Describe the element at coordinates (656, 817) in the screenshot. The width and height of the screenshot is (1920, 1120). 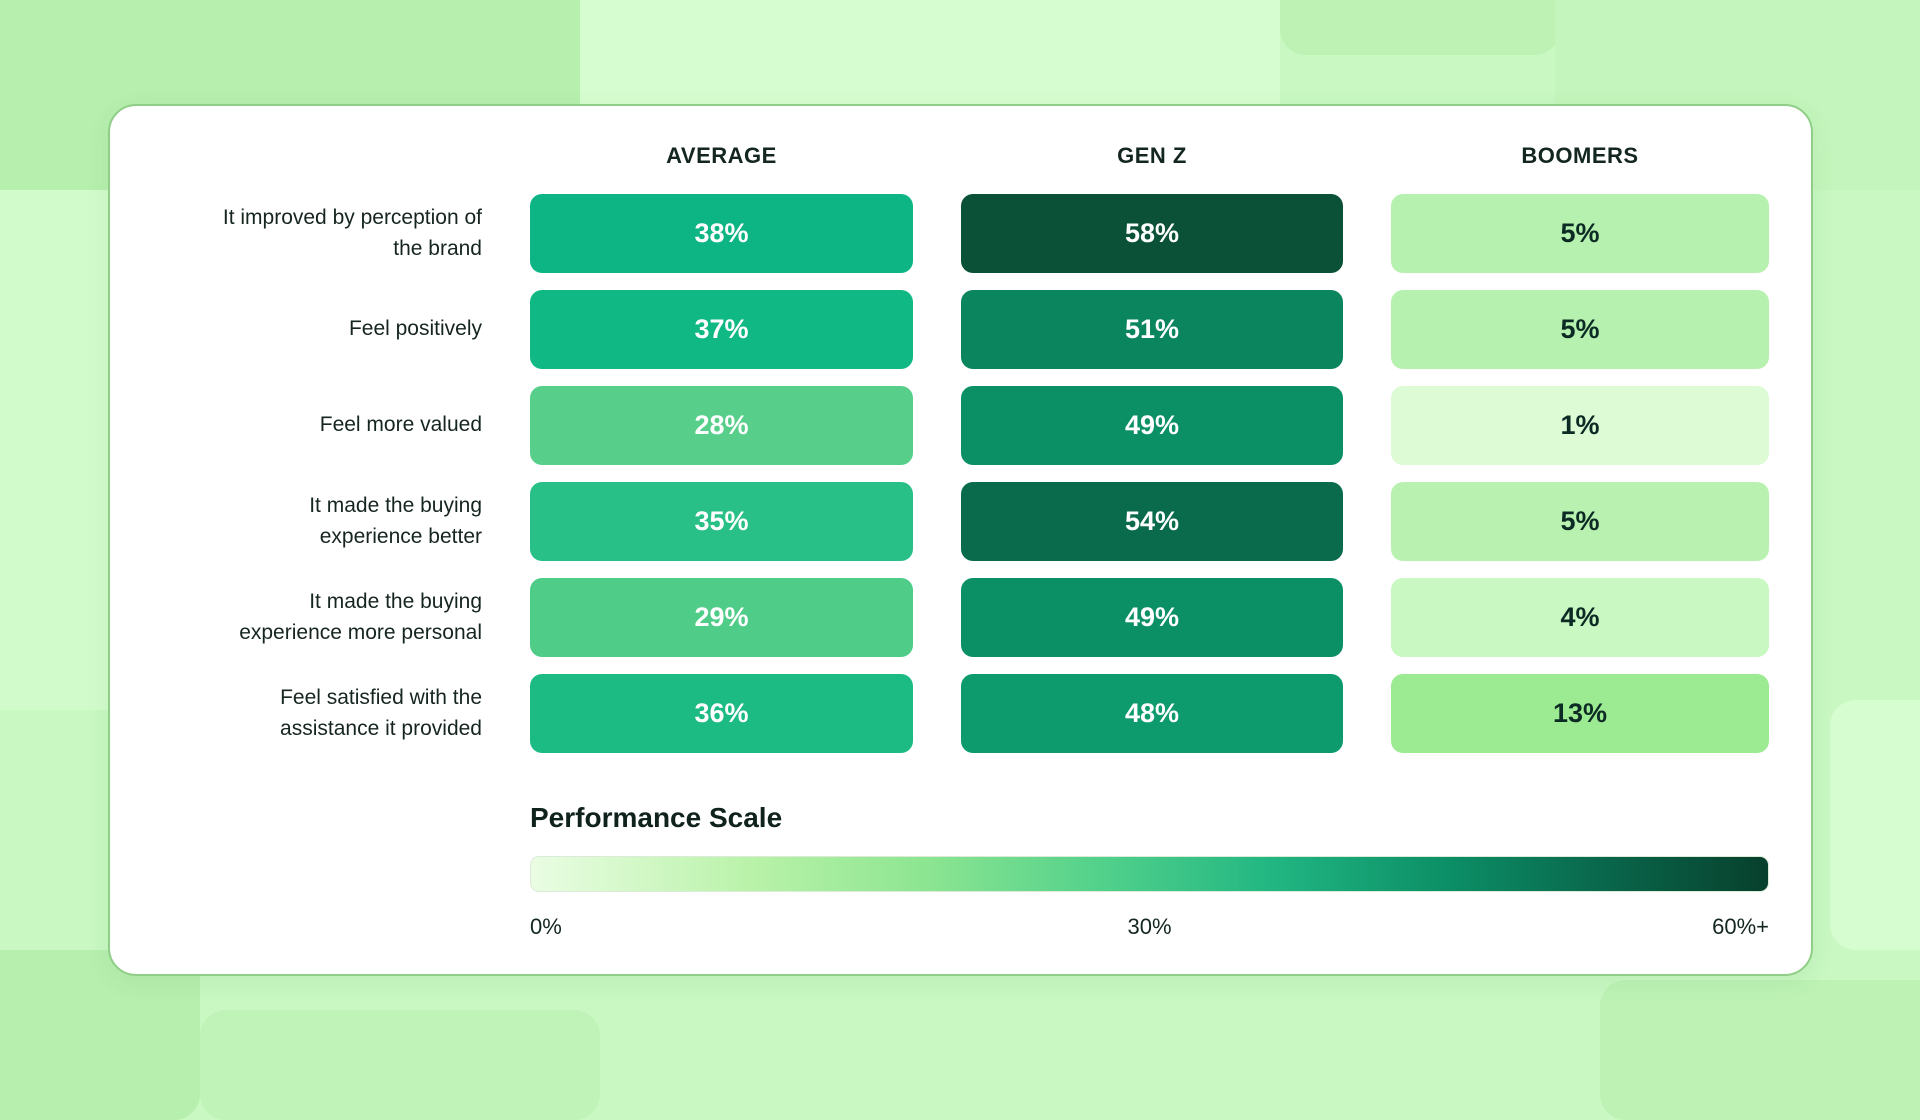
I see `scale-title: Performance Scale` at that location.